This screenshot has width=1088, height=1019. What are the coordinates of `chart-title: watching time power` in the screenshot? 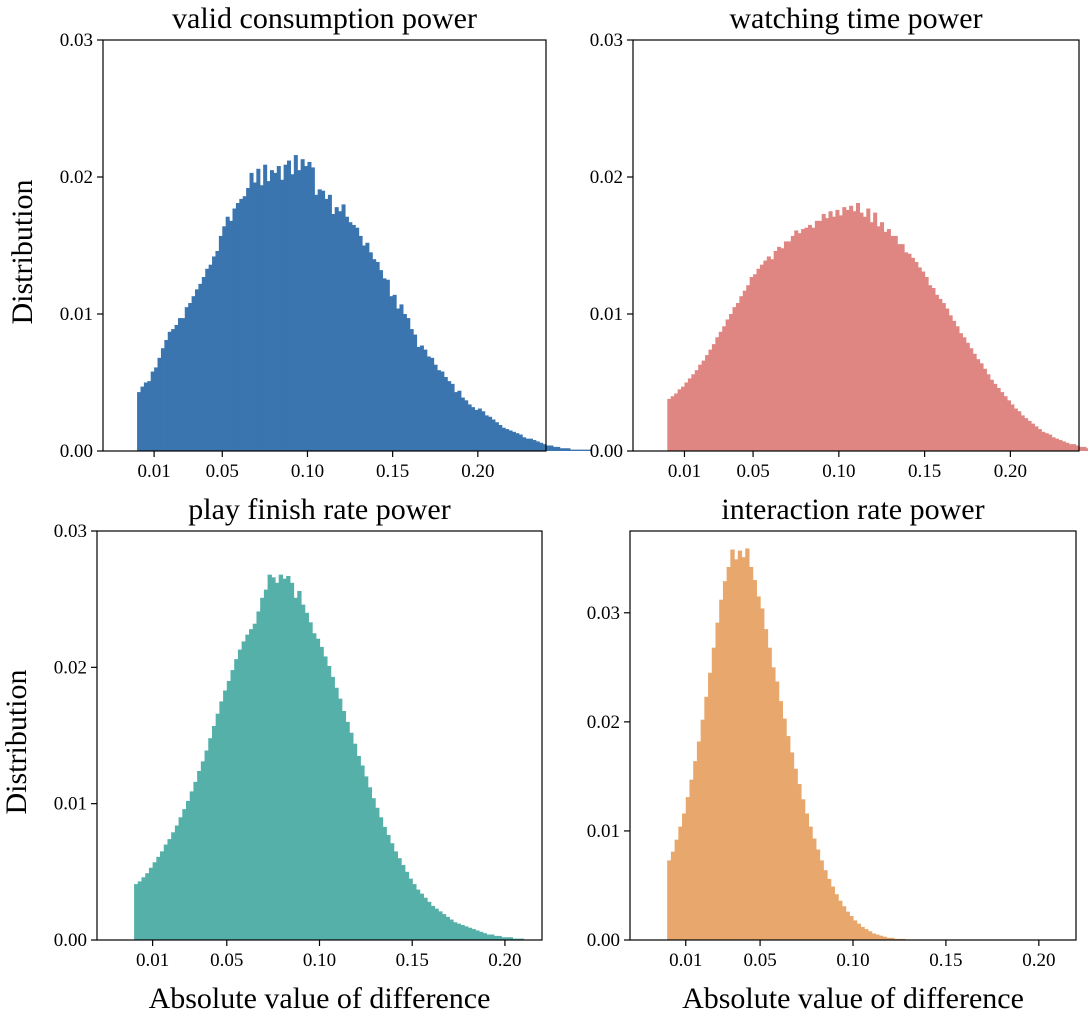 It's located at (855, 18).